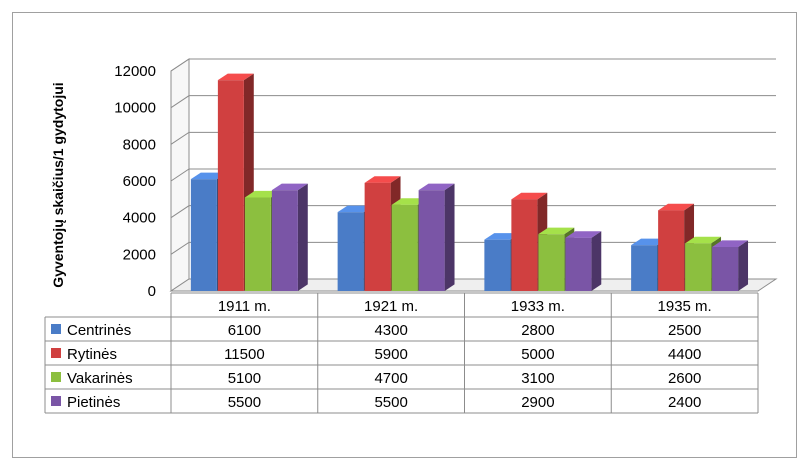 The width and height of the screenshot is (811, 470). What do you see at coordinates (684, 330) in the screenshot?
I see `data-label: 2500` at bounding box center [684, 330].